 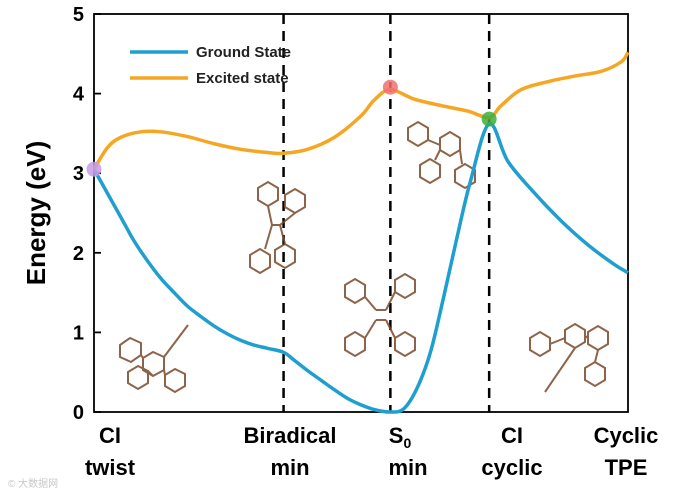 What do you see at coordinates (291, 128) in the screenshot?
I see `crossing-markers` at bounding box center [291, 128].